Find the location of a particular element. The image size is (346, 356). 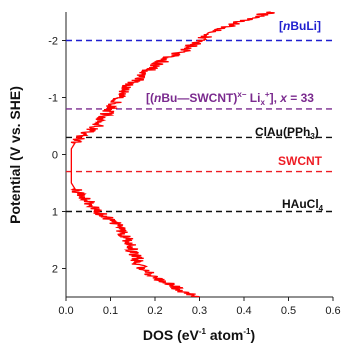

x-tick-label: 0.2 is located at coordinates (154, 311).